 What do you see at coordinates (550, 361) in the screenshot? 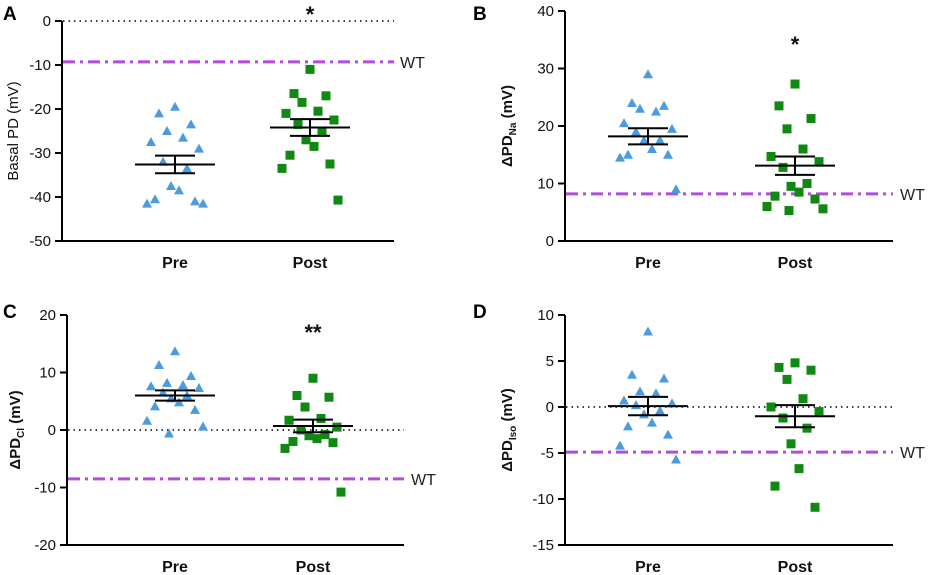
I see `y-tick-label: 5` at bounding box center [550, 361].